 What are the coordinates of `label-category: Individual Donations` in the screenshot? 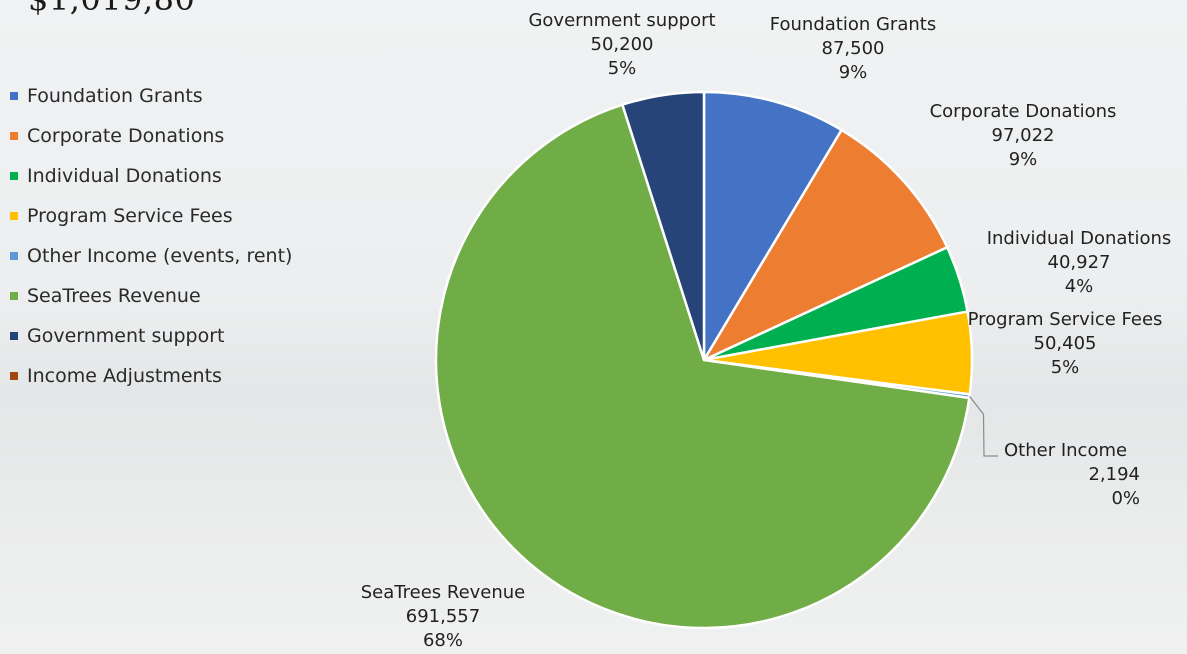 It's located at (1079, 238).